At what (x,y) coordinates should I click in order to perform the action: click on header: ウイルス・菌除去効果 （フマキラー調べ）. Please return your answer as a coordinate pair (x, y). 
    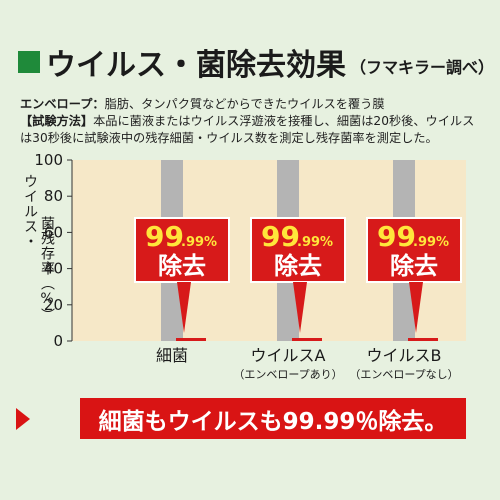
    Looking at the image, I should click on (256, 63).